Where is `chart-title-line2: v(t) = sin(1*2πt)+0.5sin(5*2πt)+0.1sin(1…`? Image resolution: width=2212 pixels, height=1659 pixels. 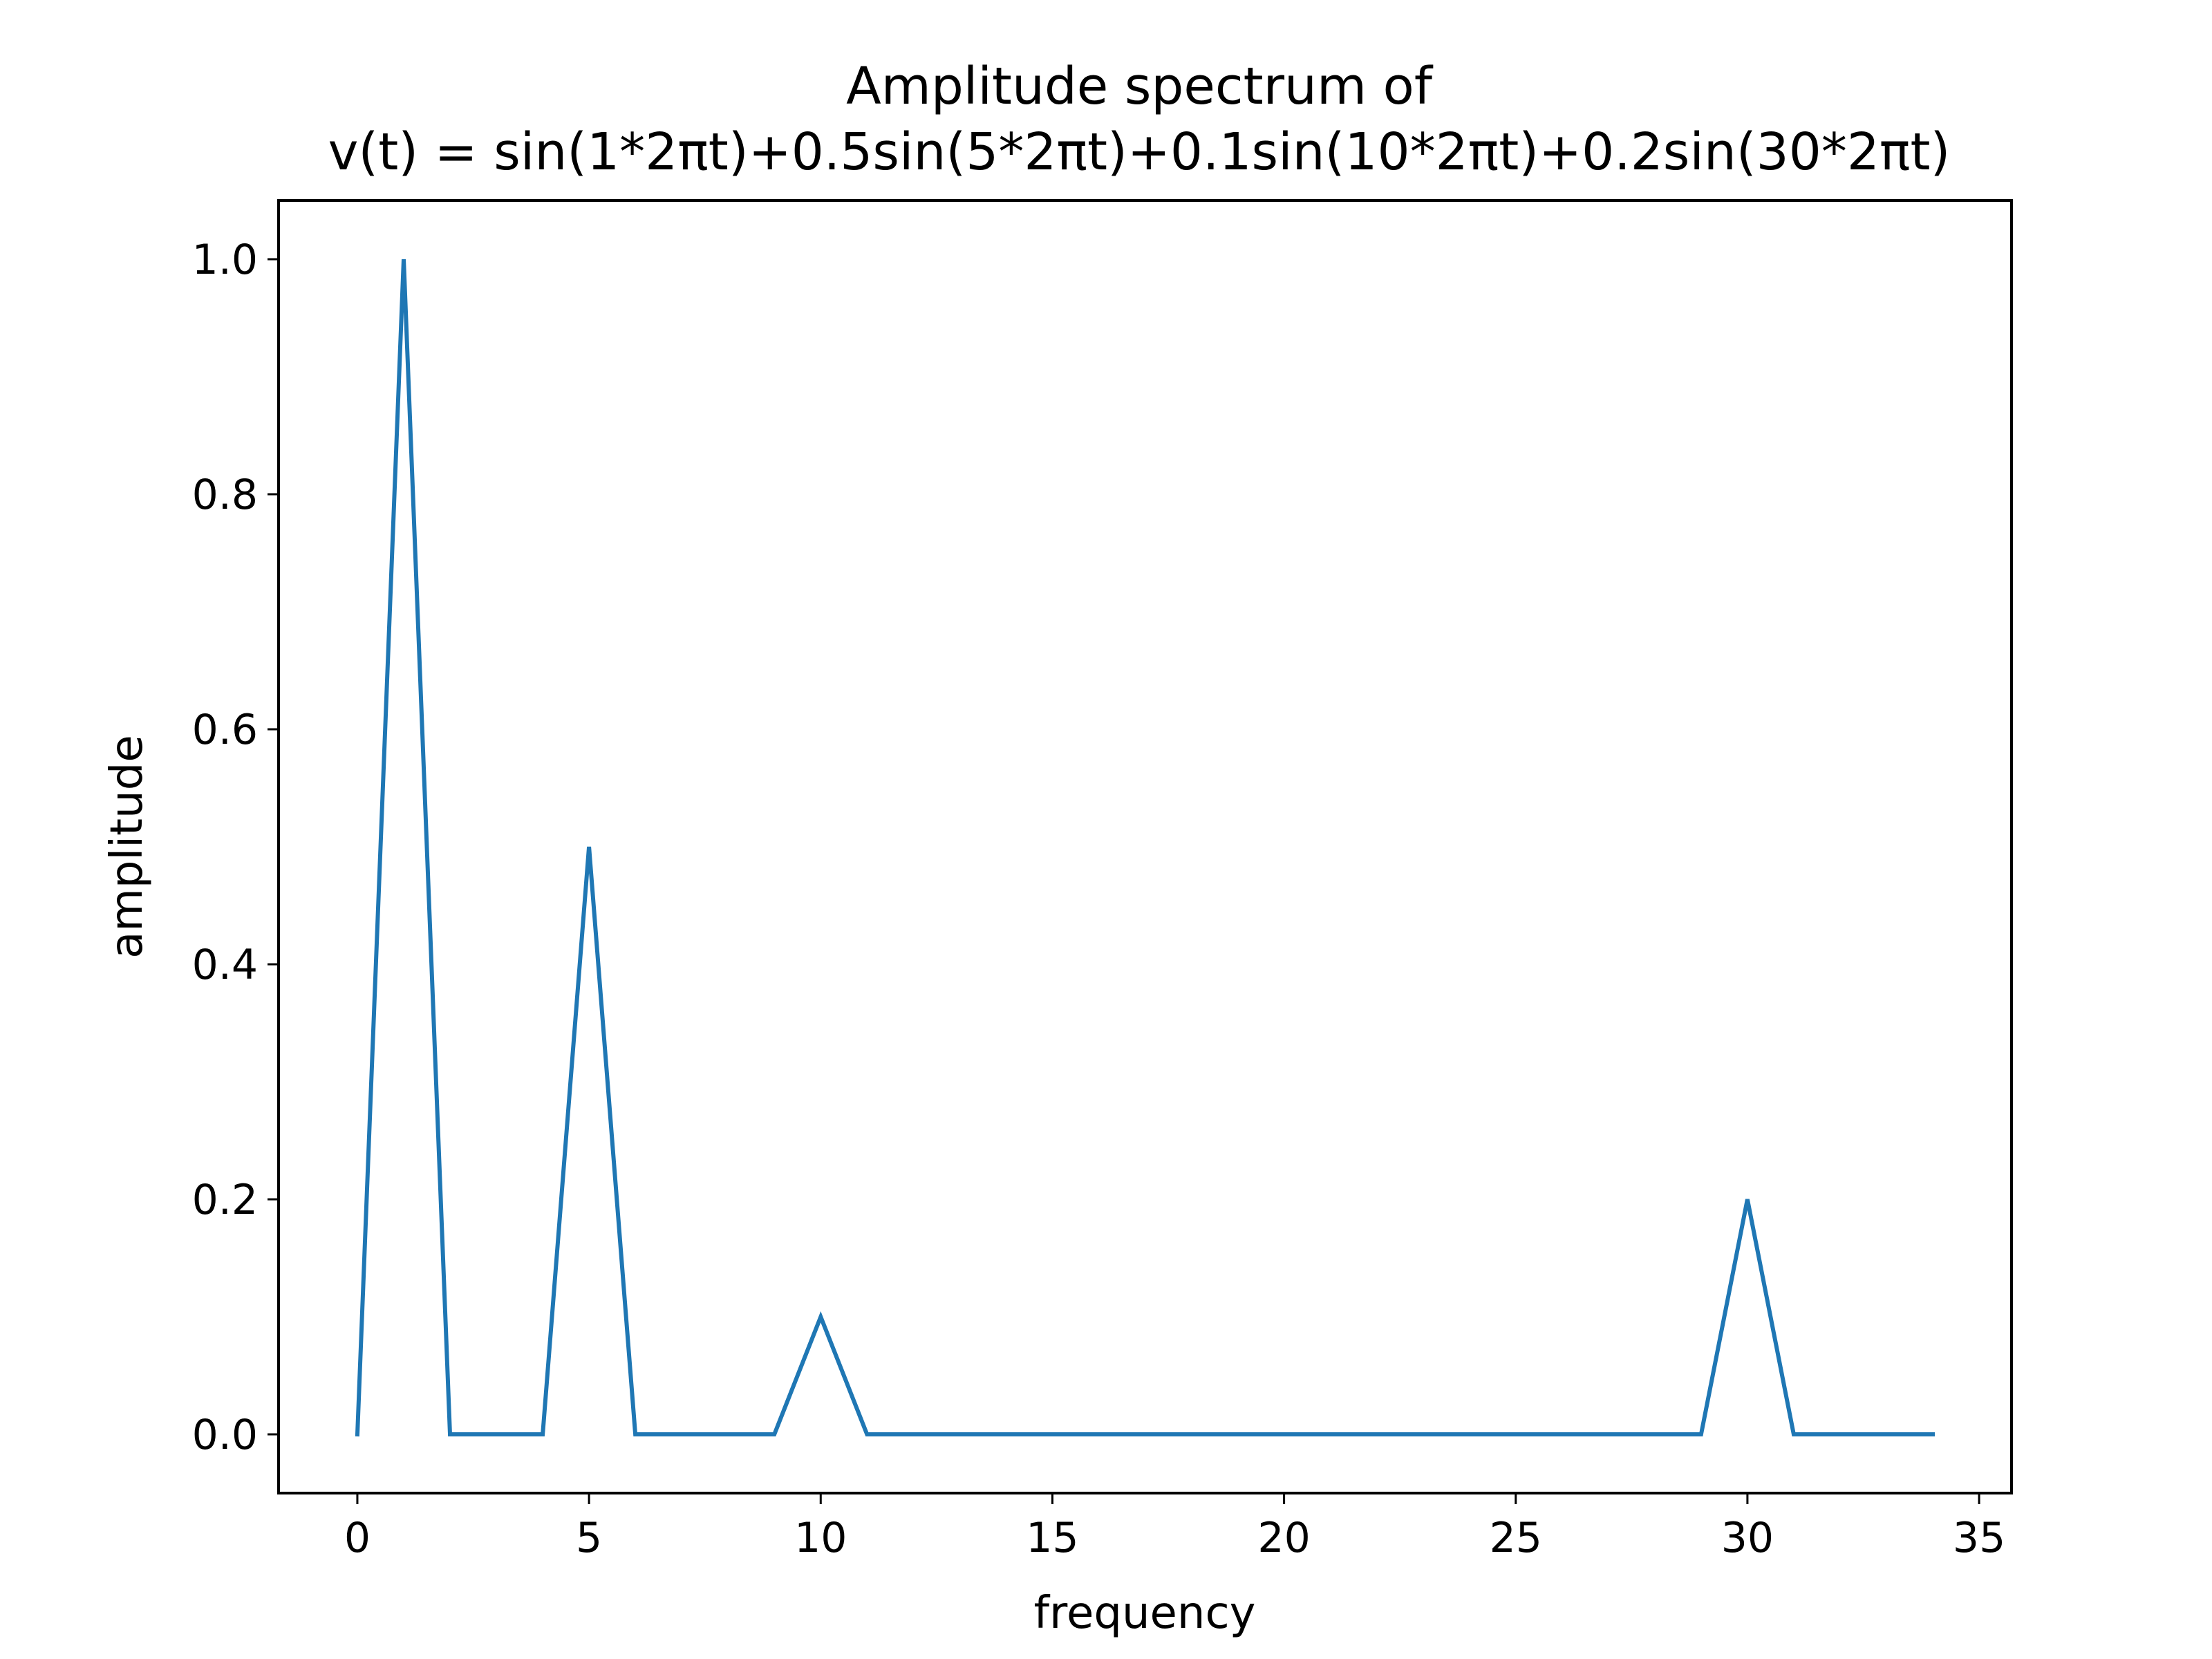 chart-title-line2: v(t) = sin(1*2πt)+0.5sin(5*2πt)+0.1sin(1… is located at coordinates (1139, 152).